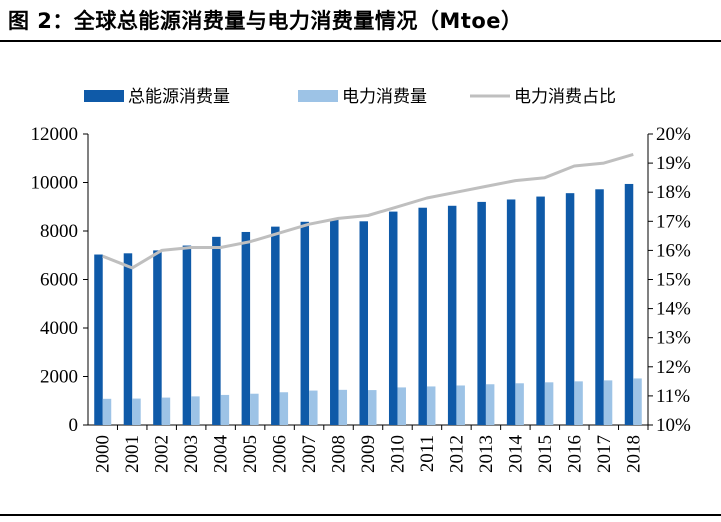  What do you see at coordinates (221, 454) in the screenshot?
I see `x-tick-label: 2004` at bounding box center [221, 454].